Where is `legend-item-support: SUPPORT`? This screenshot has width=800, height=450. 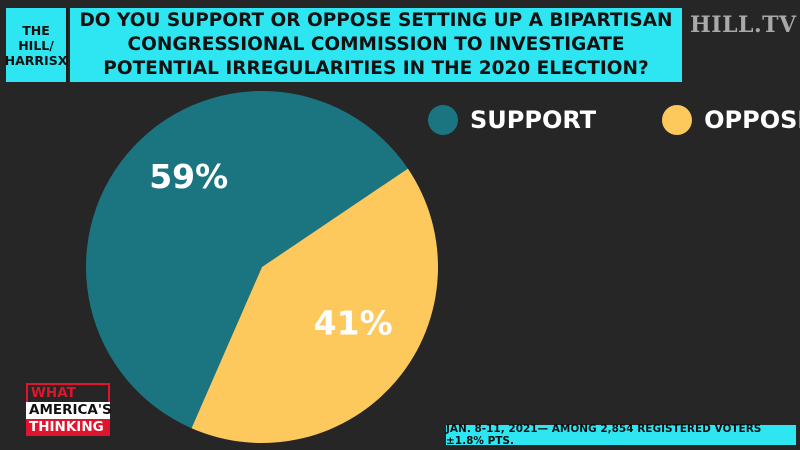 legend-item-support: SUPPORT is located at coordinates (512, 120).